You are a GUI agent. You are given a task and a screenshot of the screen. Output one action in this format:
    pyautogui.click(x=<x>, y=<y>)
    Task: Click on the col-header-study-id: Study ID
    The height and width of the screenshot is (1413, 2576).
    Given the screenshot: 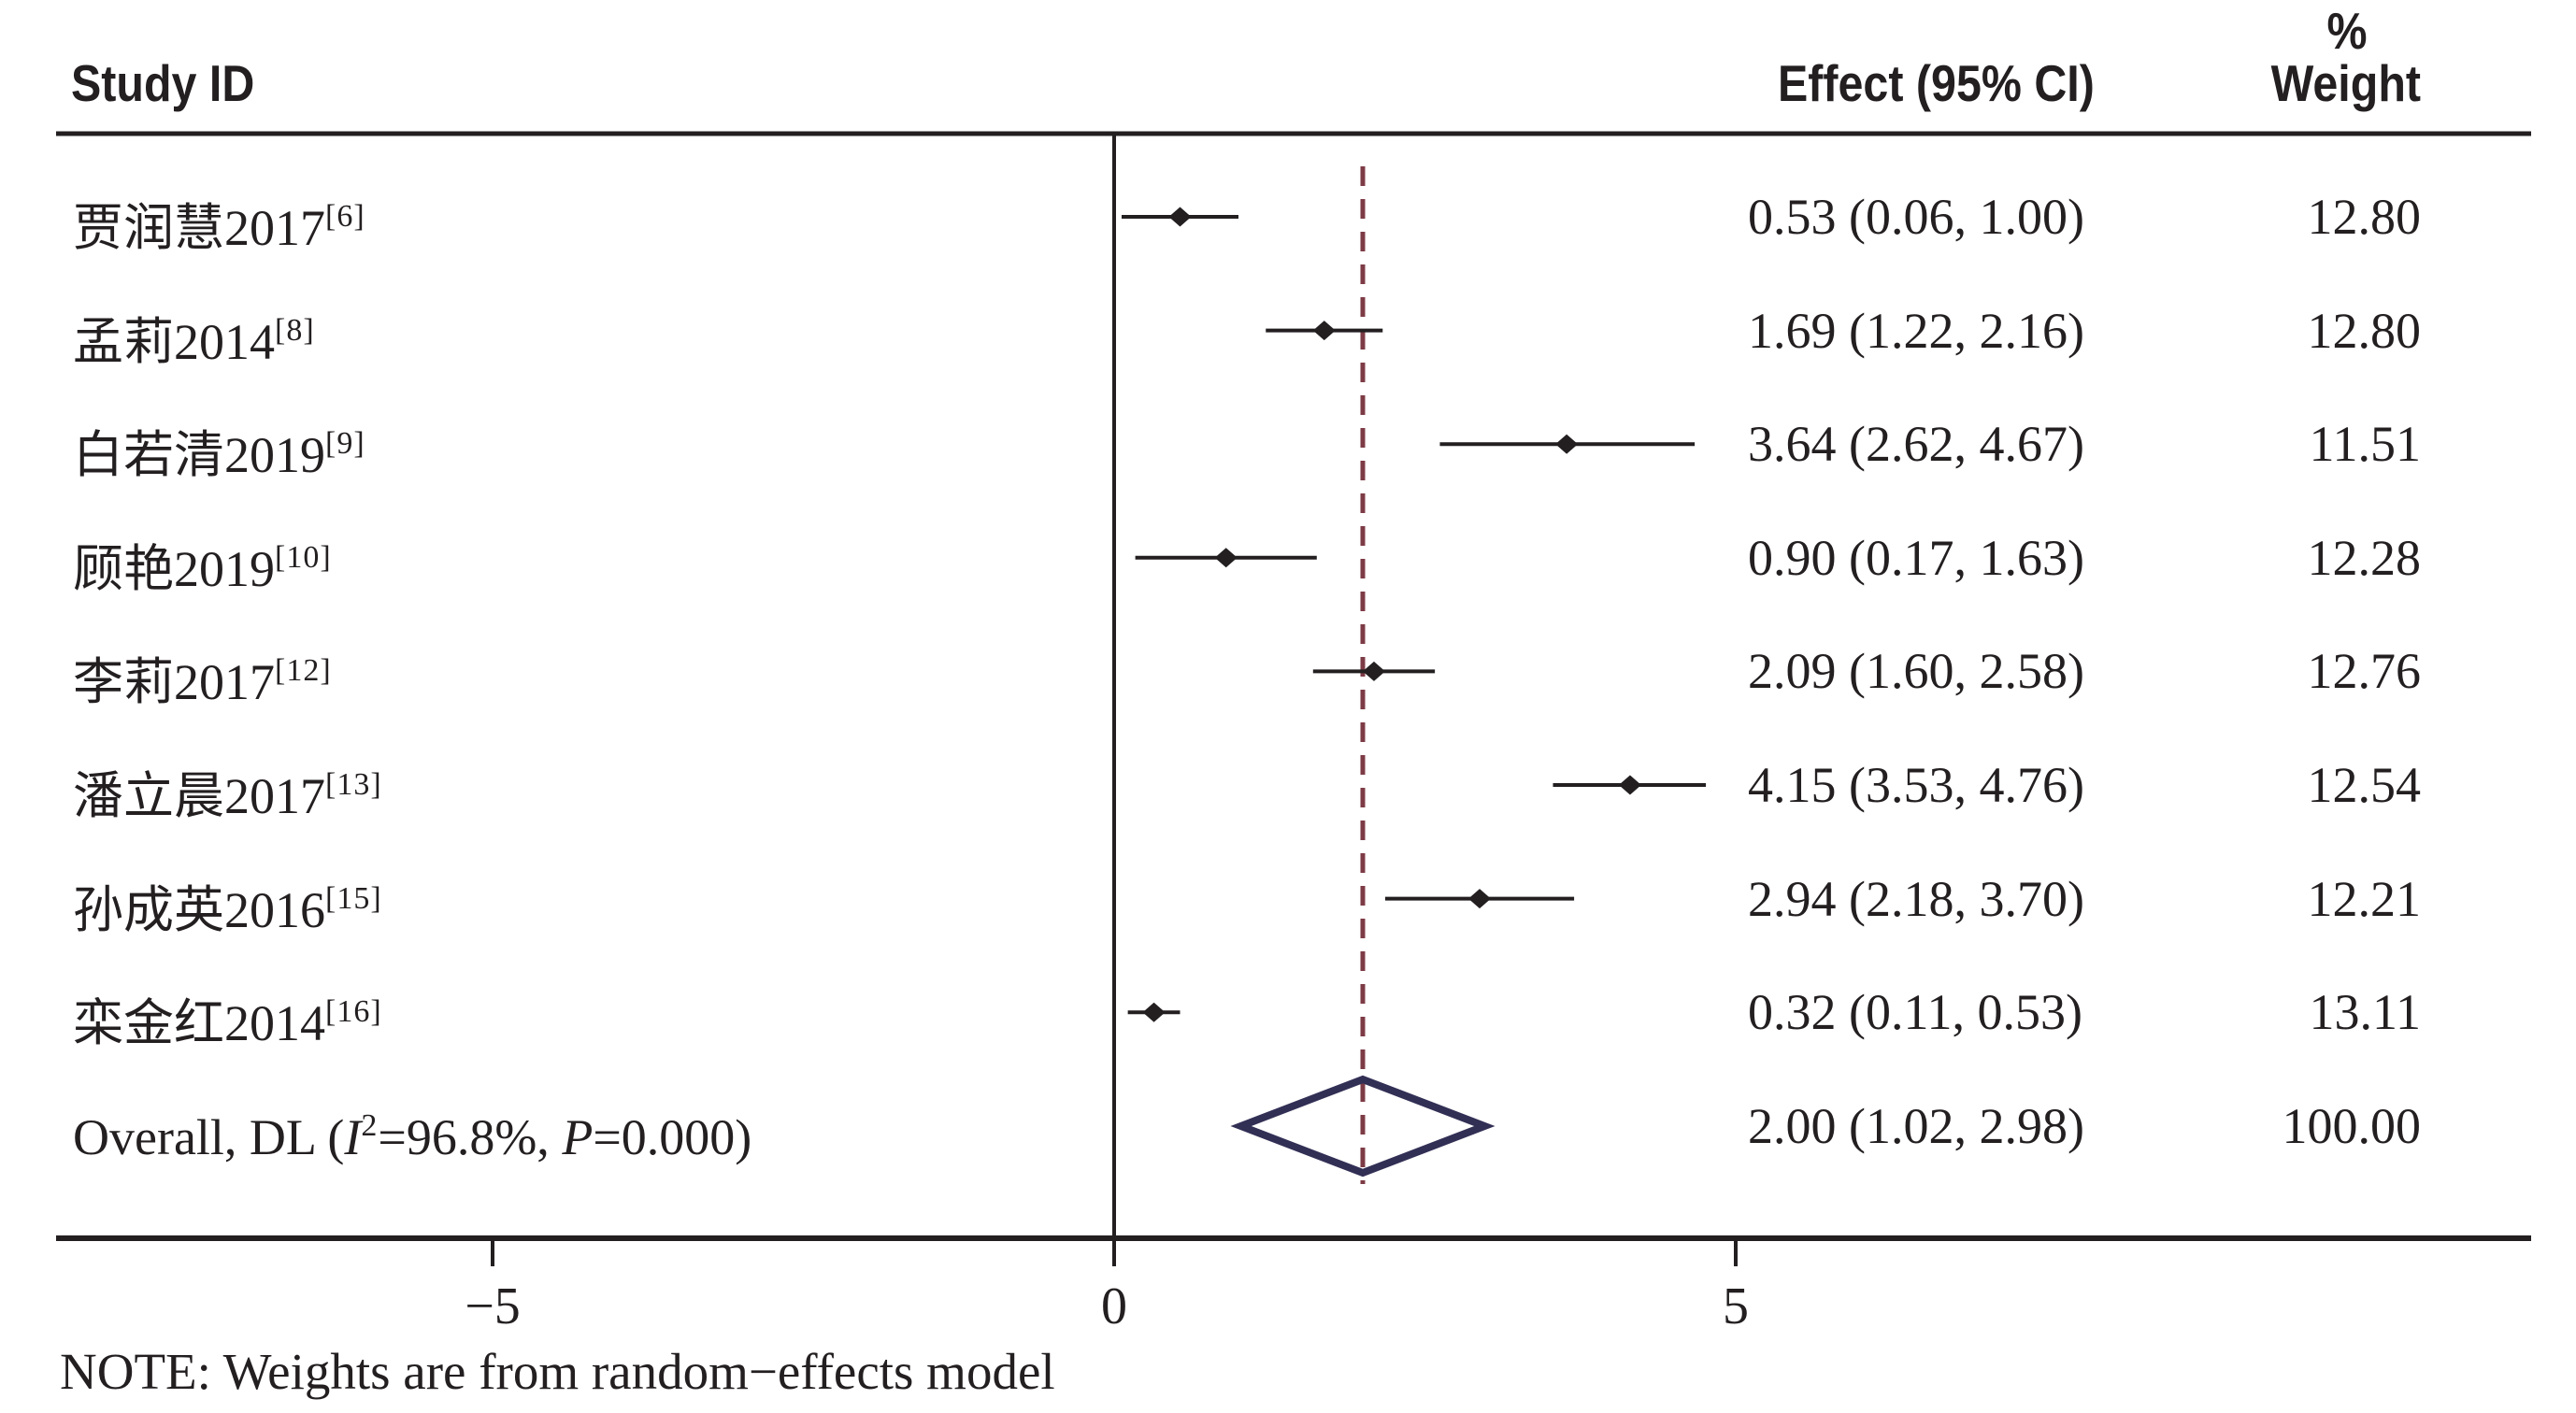 What is the action you would take?
    pyautogui.click(x=163, y=83)
    